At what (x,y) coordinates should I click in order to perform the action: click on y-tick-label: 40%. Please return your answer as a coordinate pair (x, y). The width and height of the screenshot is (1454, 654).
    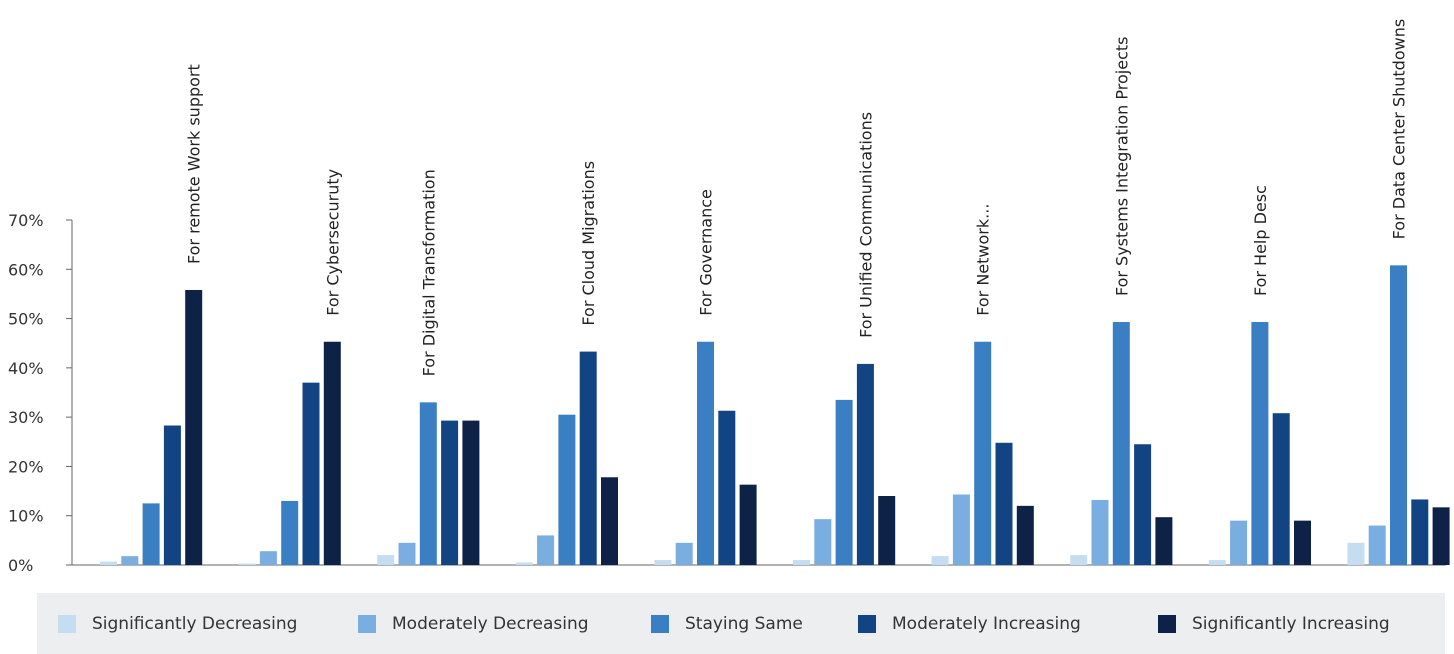
    Looking at the image, I should click on (26, 368).